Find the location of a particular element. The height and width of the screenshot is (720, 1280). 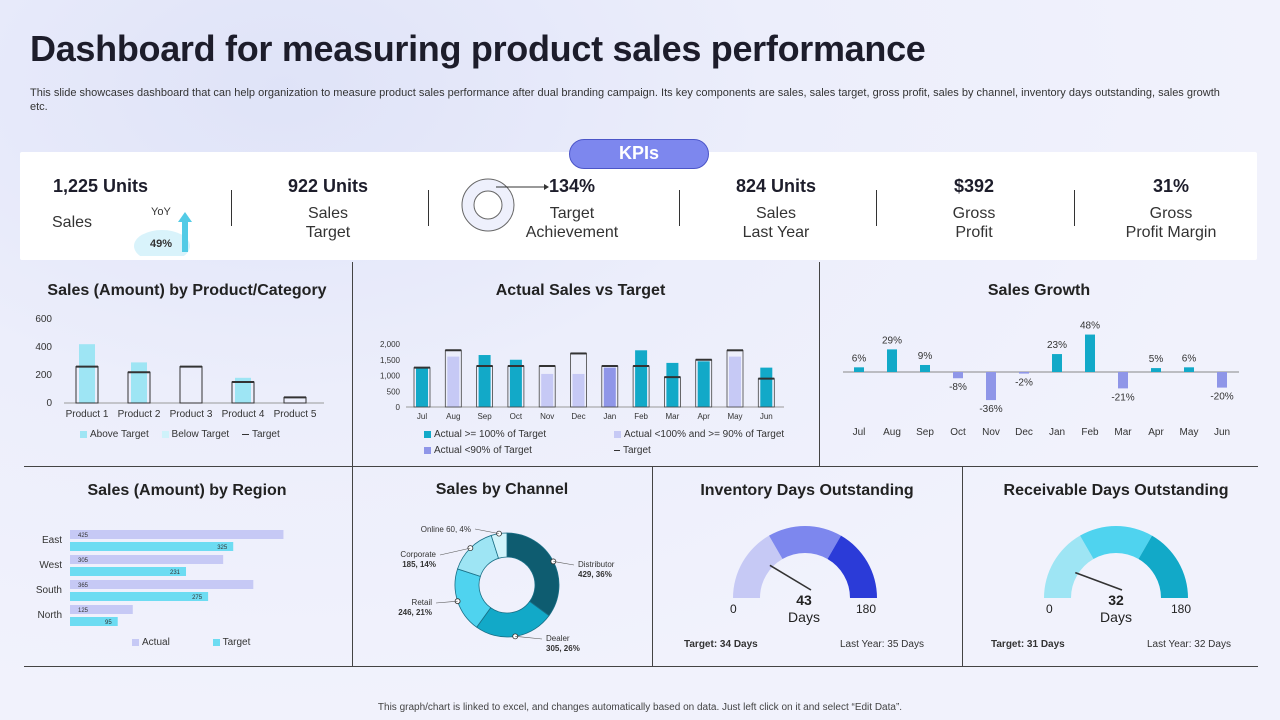

x-tick-label: Product 5 is located at coordinates (295, 414).